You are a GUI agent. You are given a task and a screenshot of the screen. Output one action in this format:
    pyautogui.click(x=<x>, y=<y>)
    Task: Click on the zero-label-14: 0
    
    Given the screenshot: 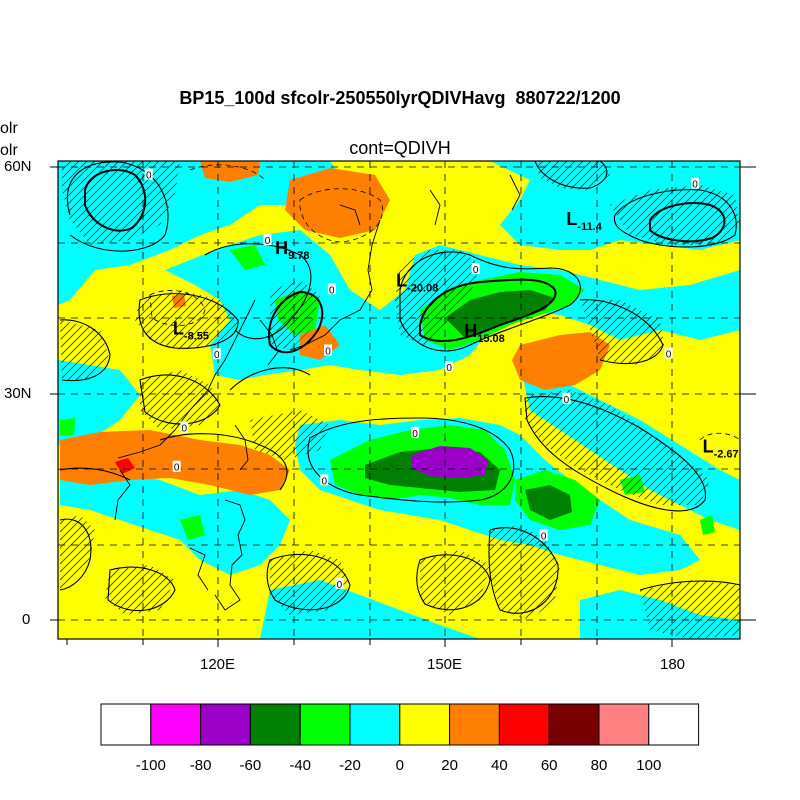 What is the action you would take?
    pyautogui.click(x=543, y=535)
    